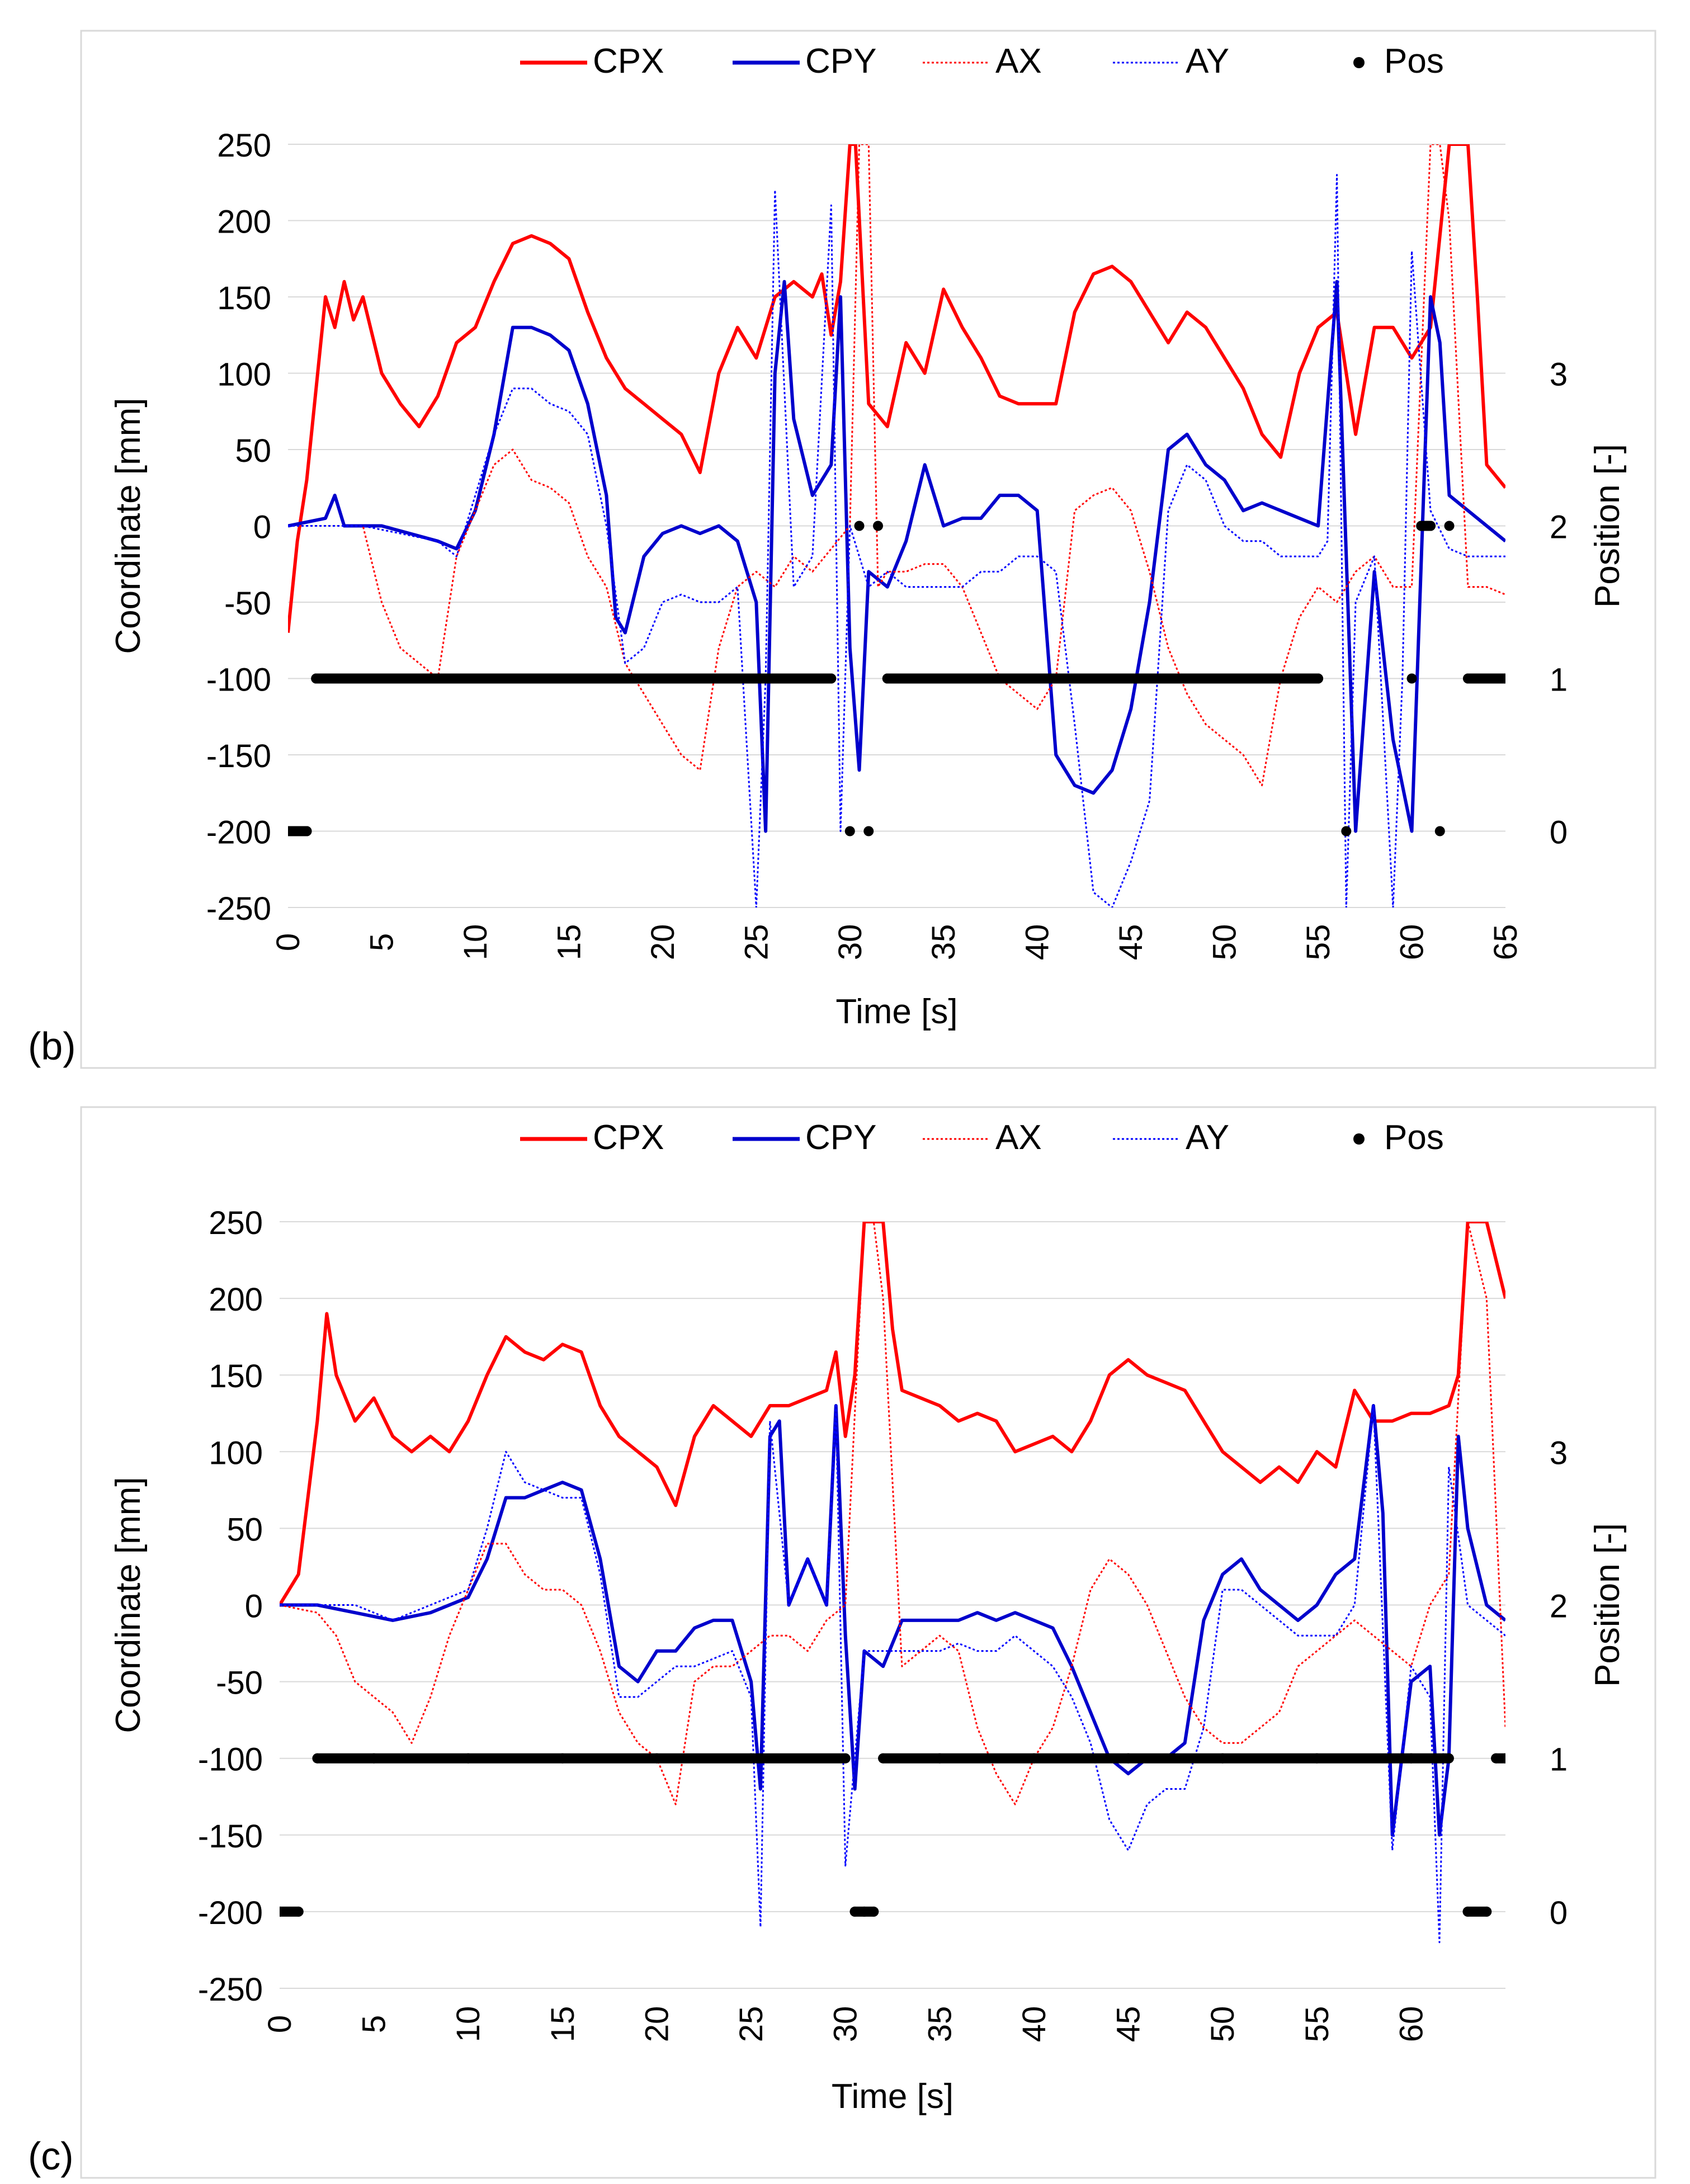 The height and width of the screenshot is (2184, 1690). I want to click on y-tick-label: -150, so click(238, 756).